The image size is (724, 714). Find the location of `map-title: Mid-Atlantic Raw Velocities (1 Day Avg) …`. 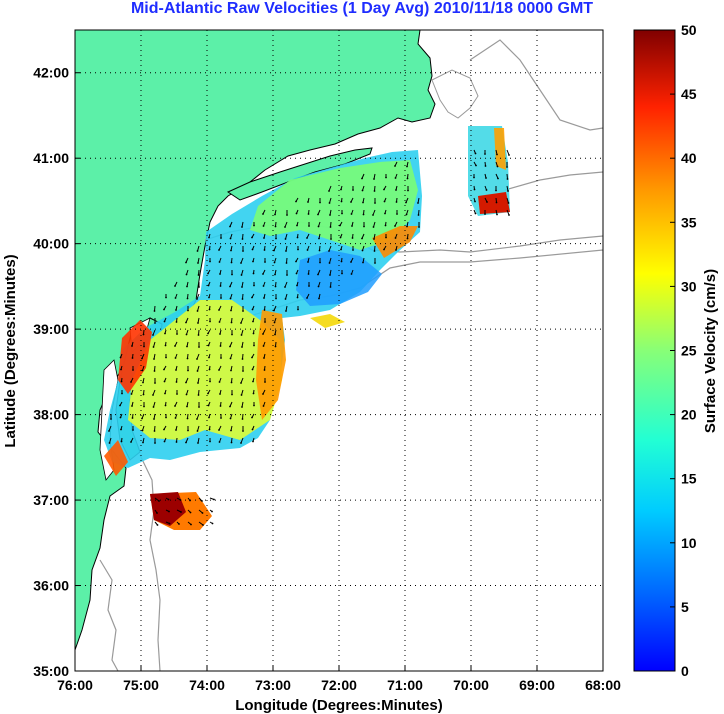

map-title: Mid-Atlantic Raw Velocities (1 Day Avg) … is located at coordinates (362, 8).